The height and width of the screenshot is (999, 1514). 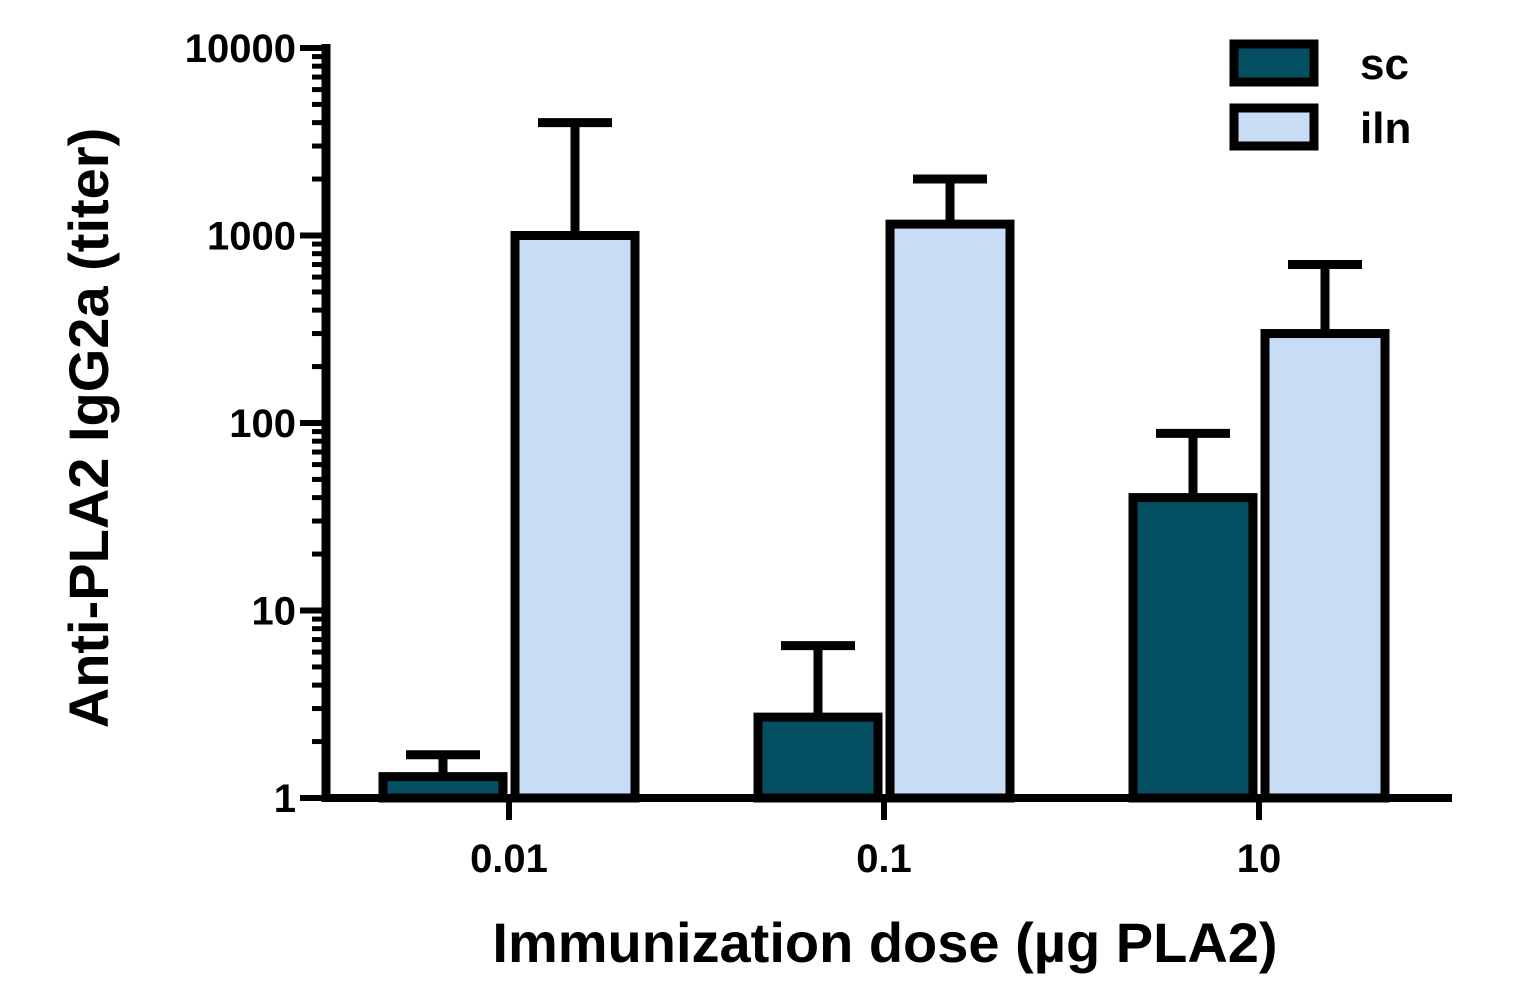 I want to click on legend-label-iln: iln, so click(x=1385, y=128).